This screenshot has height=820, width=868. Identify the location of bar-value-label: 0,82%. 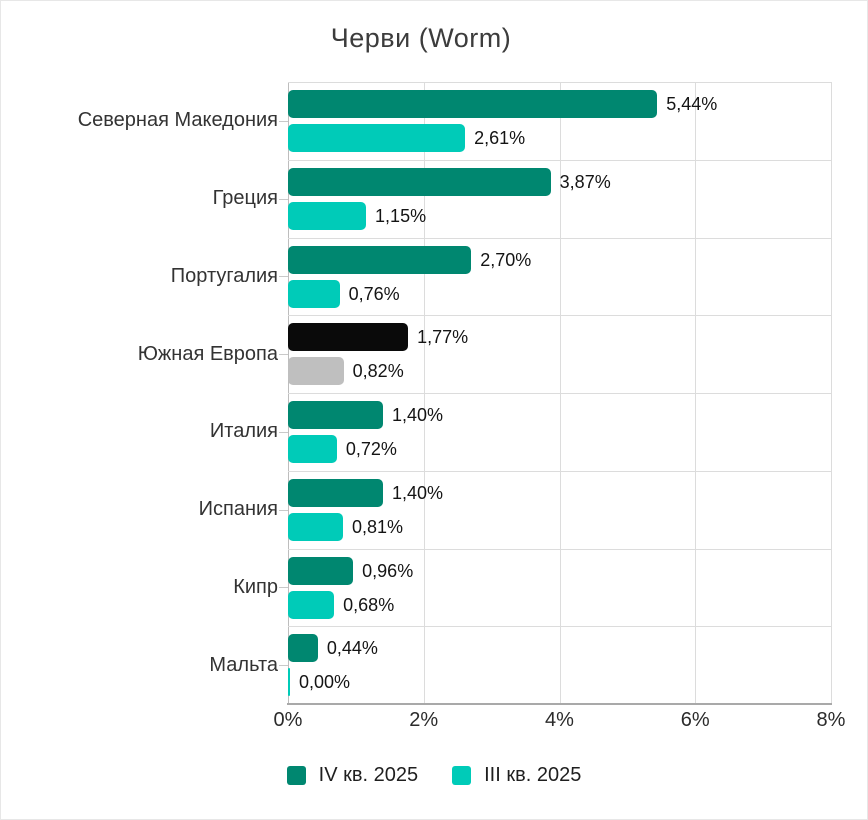
(378, 371).